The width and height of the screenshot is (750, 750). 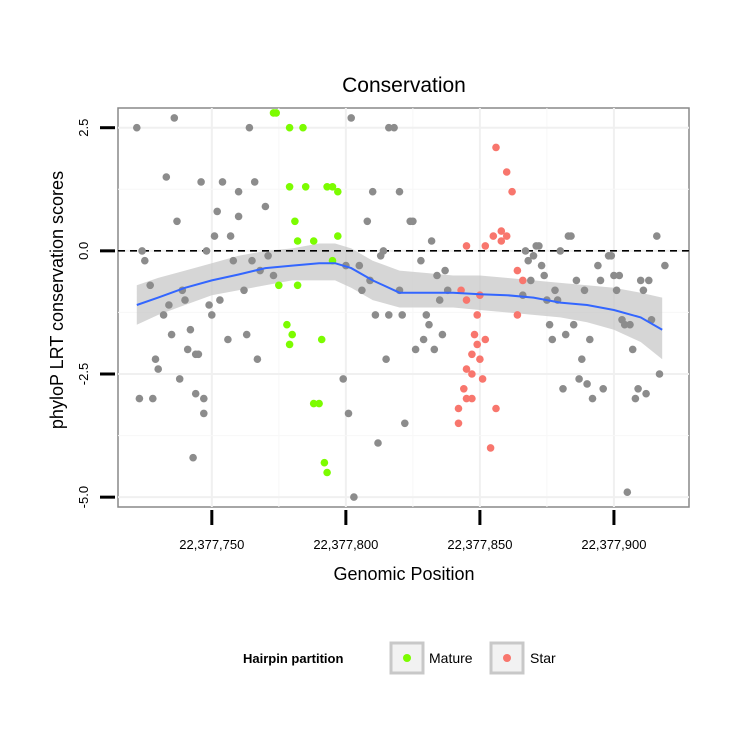 I want to click on legend-marker-star, so click(x=507, y=658).